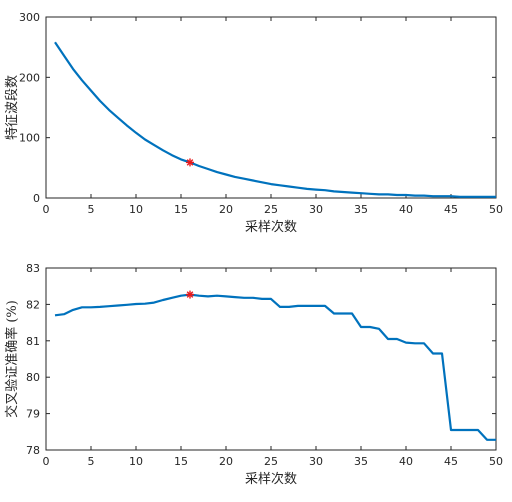 This screenshot has height=502, width=512. I want to click on chart2-y-tick-label: 82, so click(33, 304).